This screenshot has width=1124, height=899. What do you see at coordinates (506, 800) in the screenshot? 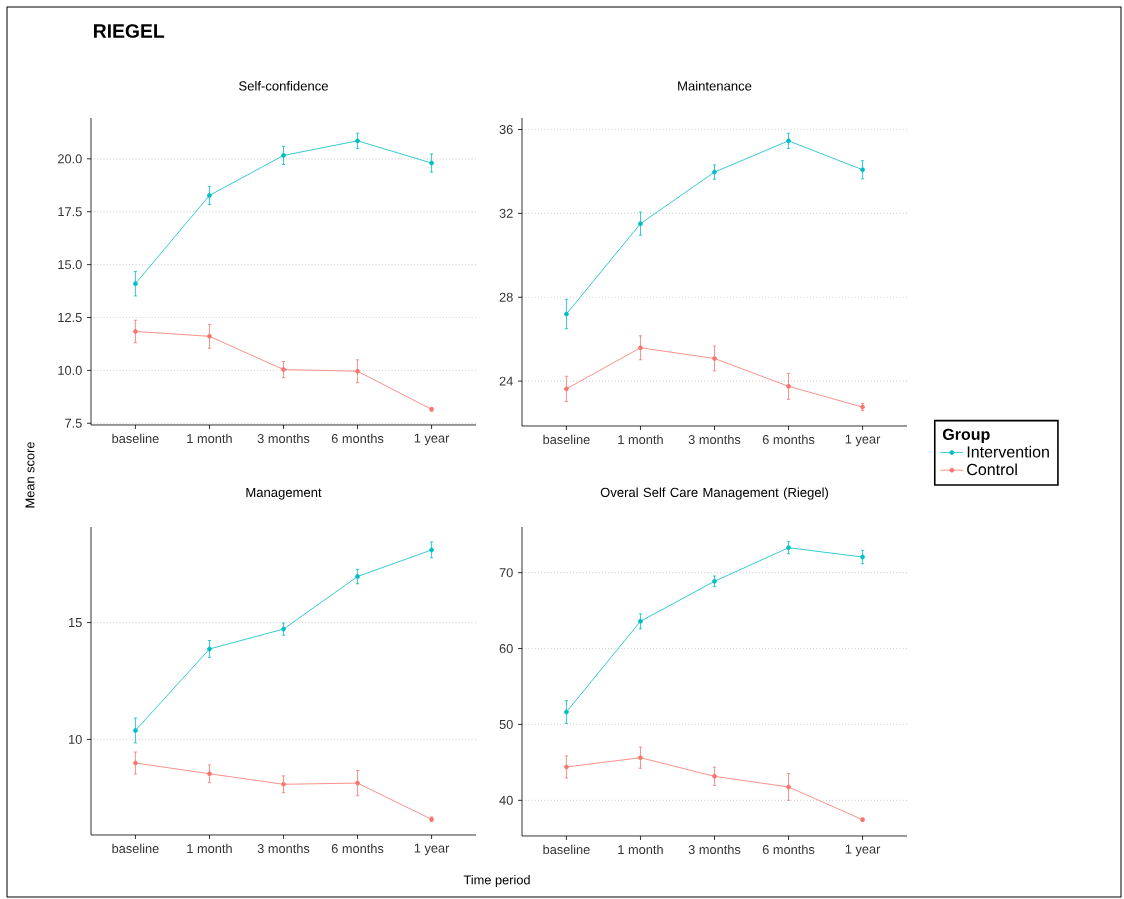
I see `y-tick-label: 40` at bounding box center [506, 800].